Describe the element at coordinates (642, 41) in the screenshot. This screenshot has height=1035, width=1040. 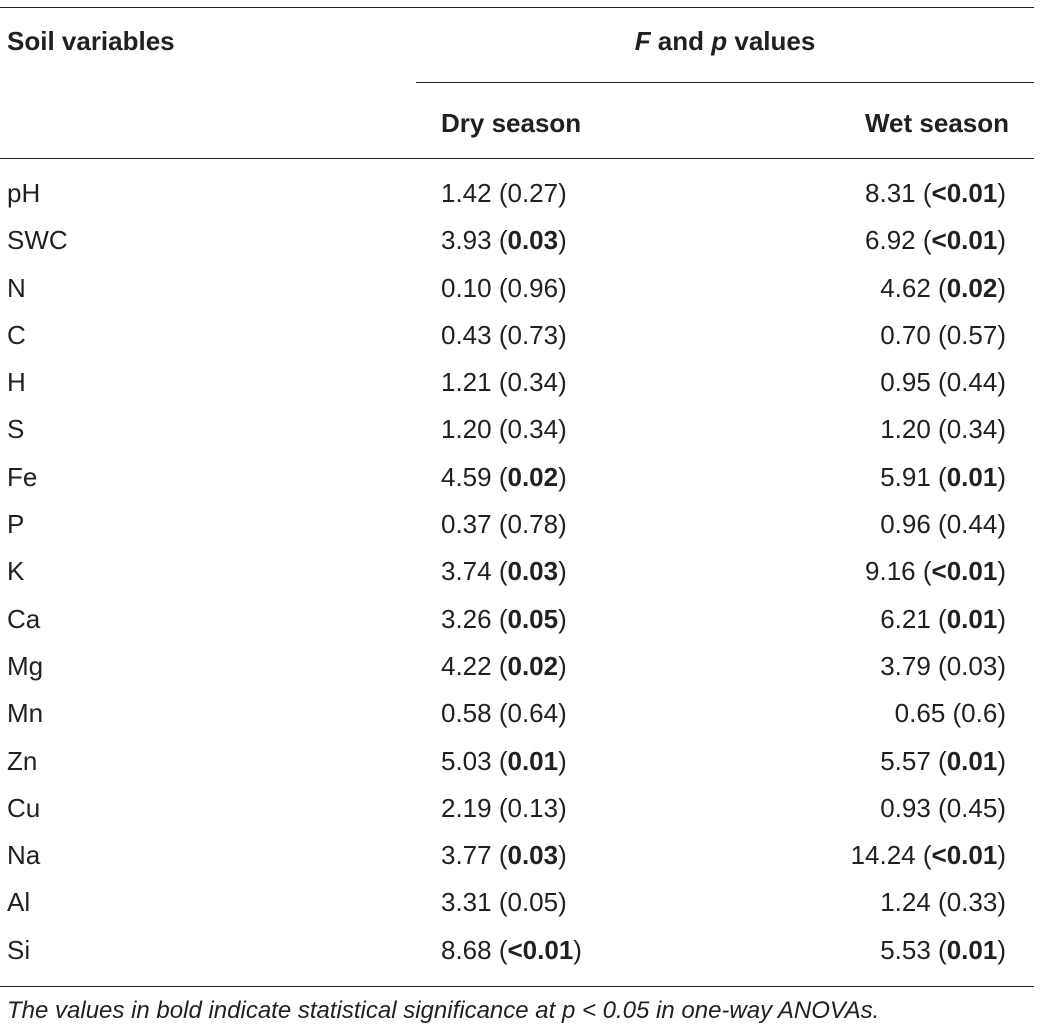
I see `header-f-symbol: F` at that location.